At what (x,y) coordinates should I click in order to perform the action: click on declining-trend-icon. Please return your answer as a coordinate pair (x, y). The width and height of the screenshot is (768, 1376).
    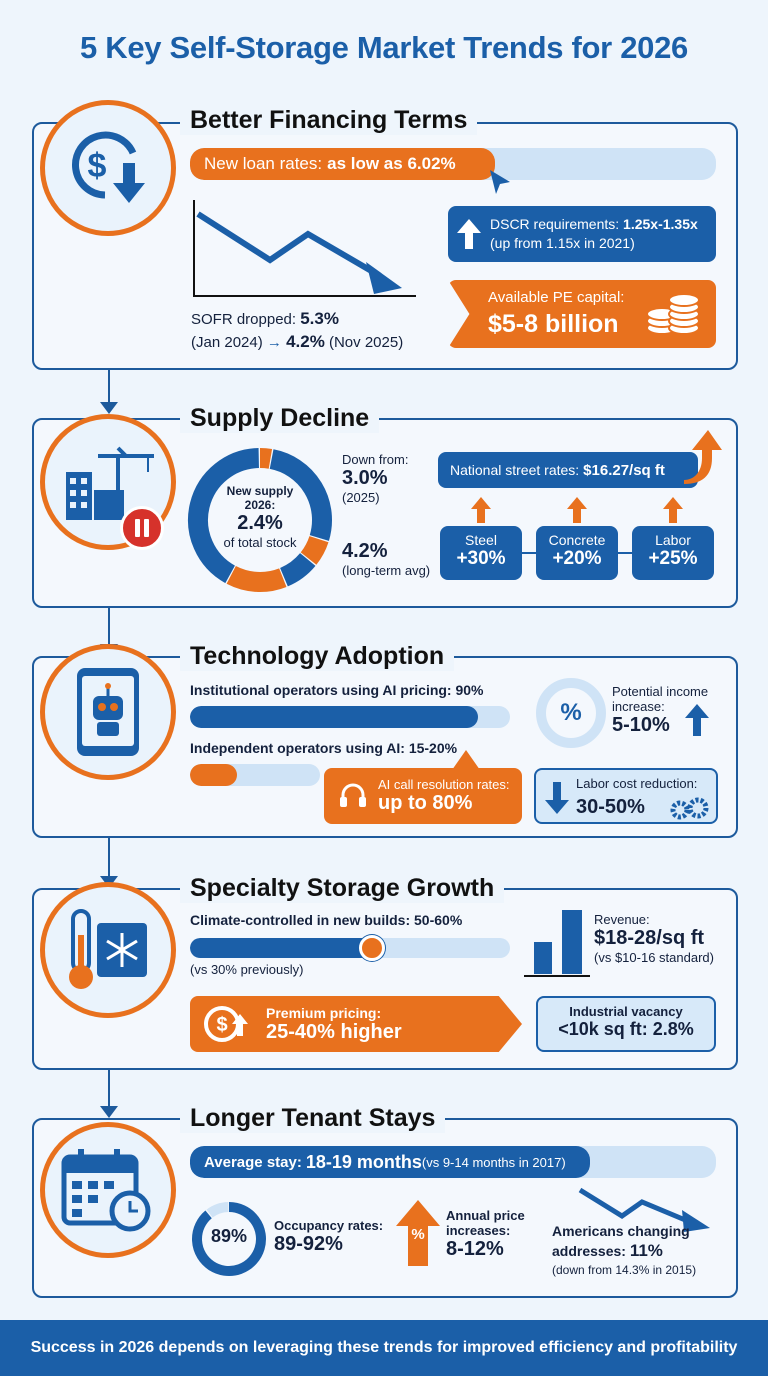
    Looking at the image, I should click on (644, 1209).